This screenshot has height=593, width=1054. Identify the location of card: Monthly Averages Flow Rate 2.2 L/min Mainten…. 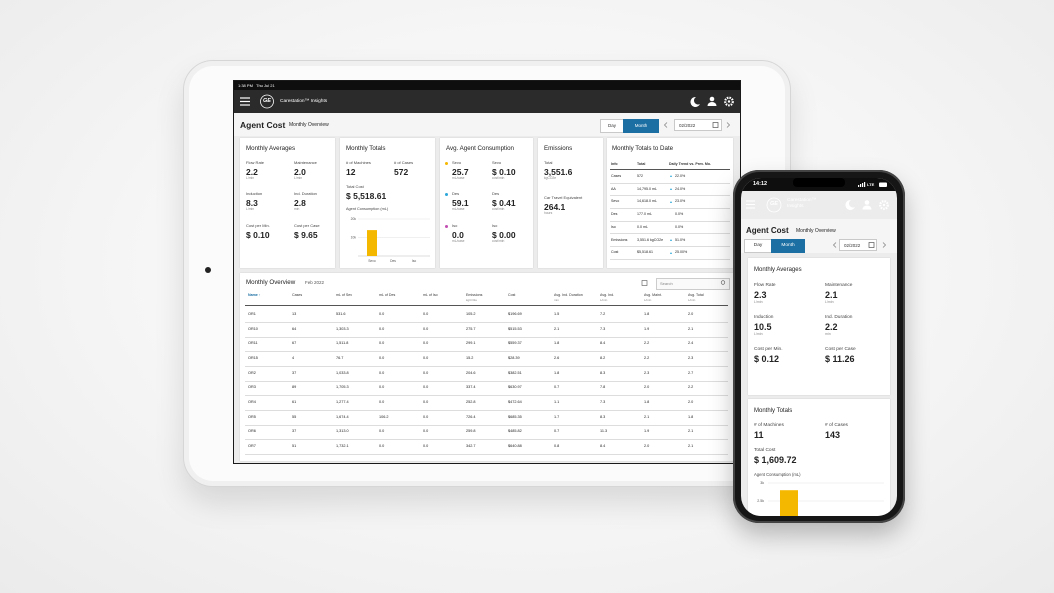
(287, 203).